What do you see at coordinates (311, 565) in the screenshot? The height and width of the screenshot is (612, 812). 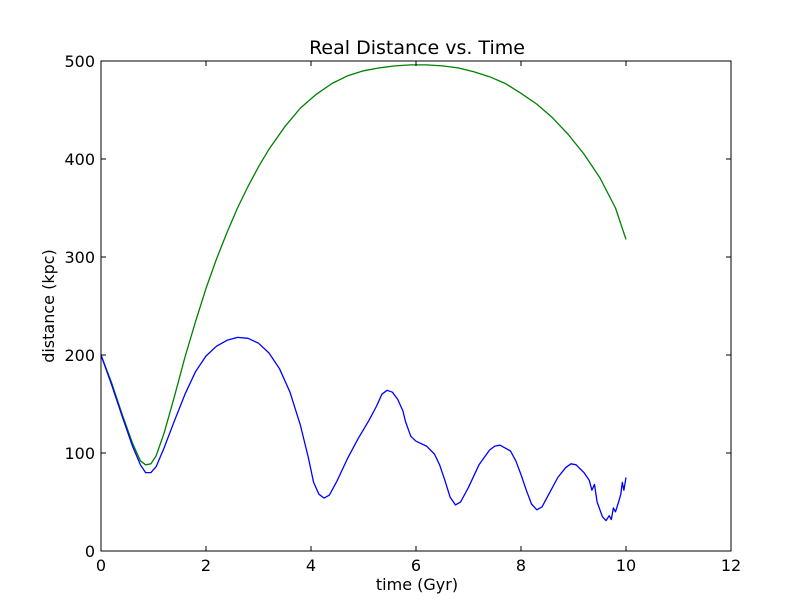 I see `x-tick-label: 4` at bounding box center [311, 565].